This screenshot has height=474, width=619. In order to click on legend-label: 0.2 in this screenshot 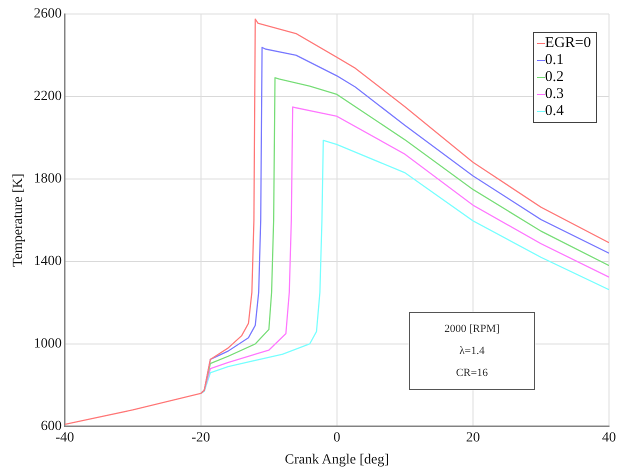, I will do `click(554, 77)`.